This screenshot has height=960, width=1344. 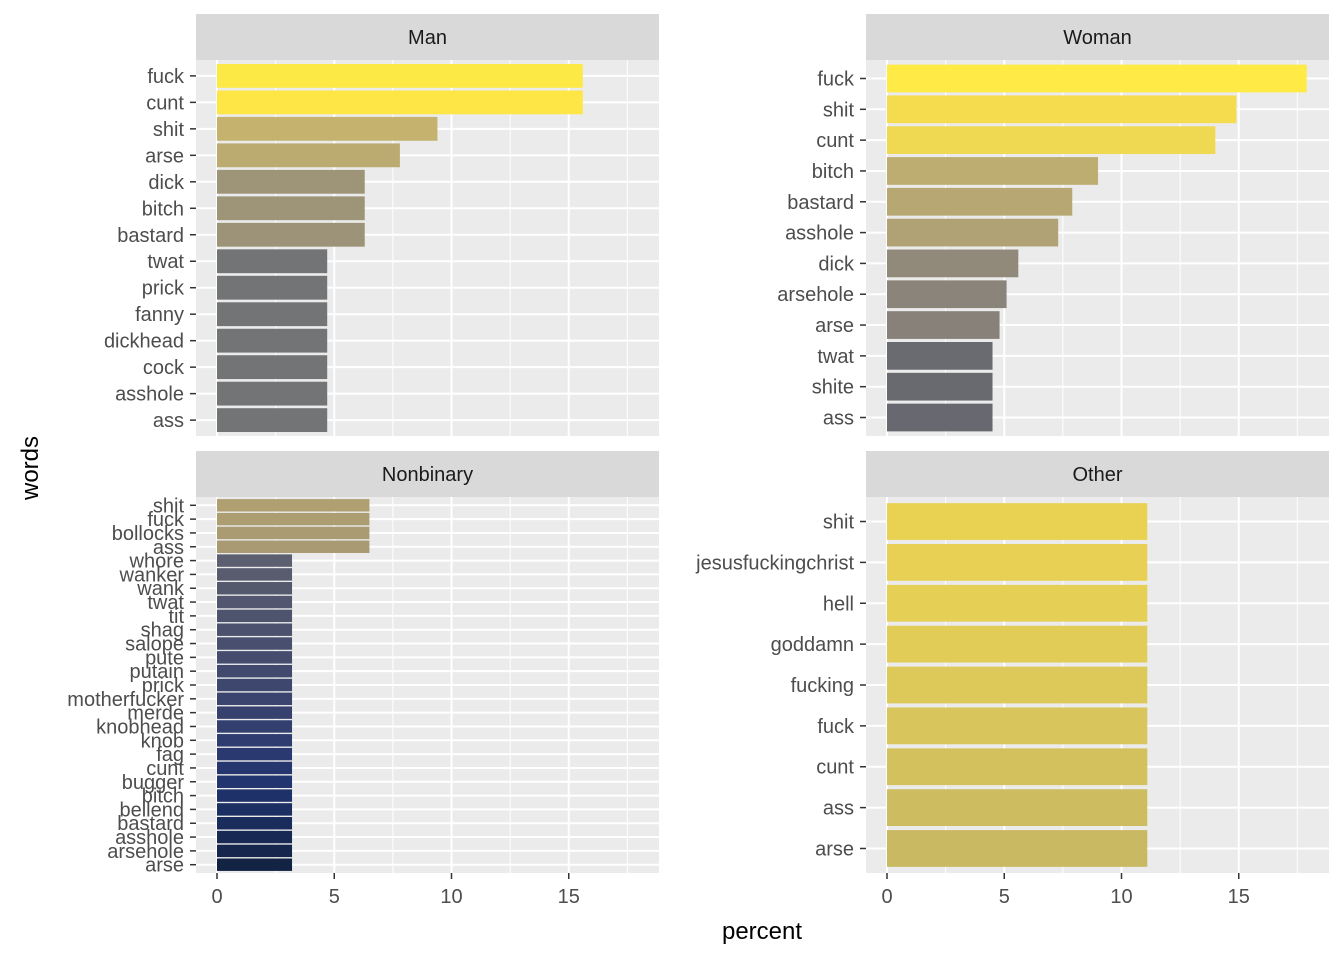 What do you see at coordinates (833, 388) in the screenshot?
I see `y-tick-label: shite` at bounding box center [833, 388].